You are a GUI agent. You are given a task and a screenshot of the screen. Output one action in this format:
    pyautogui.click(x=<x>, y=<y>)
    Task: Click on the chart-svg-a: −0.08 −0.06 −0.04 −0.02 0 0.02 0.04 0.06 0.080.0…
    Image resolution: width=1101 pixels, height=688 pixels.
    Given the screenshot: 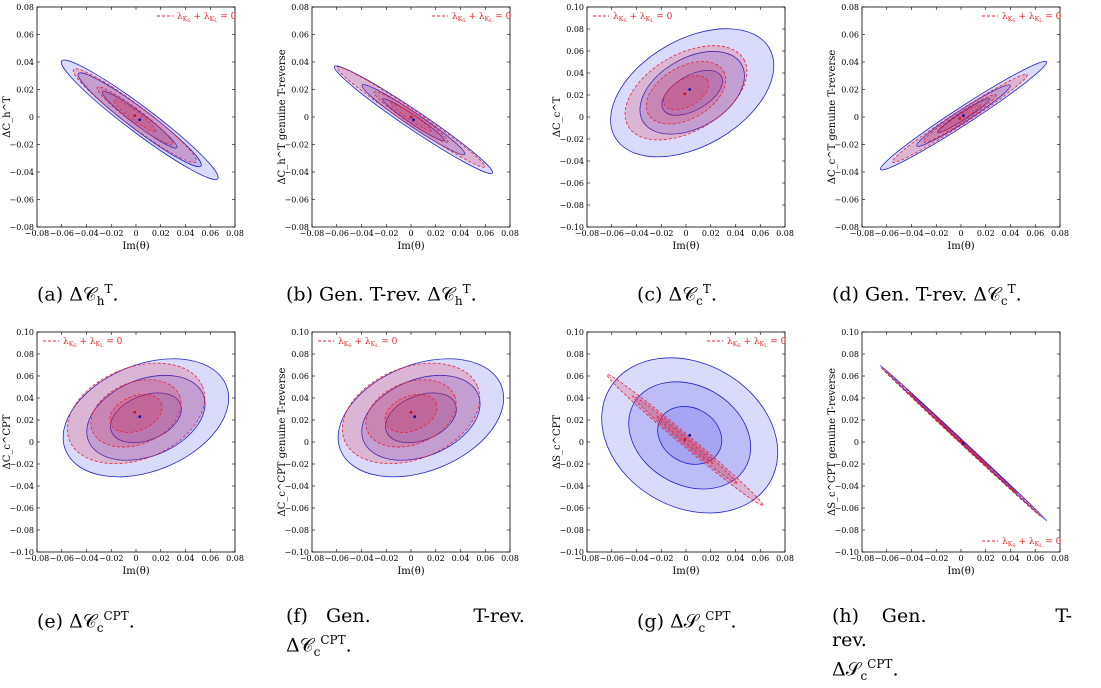 What is the action you would take?
    pyautogui.click(x=123, y=127)
    